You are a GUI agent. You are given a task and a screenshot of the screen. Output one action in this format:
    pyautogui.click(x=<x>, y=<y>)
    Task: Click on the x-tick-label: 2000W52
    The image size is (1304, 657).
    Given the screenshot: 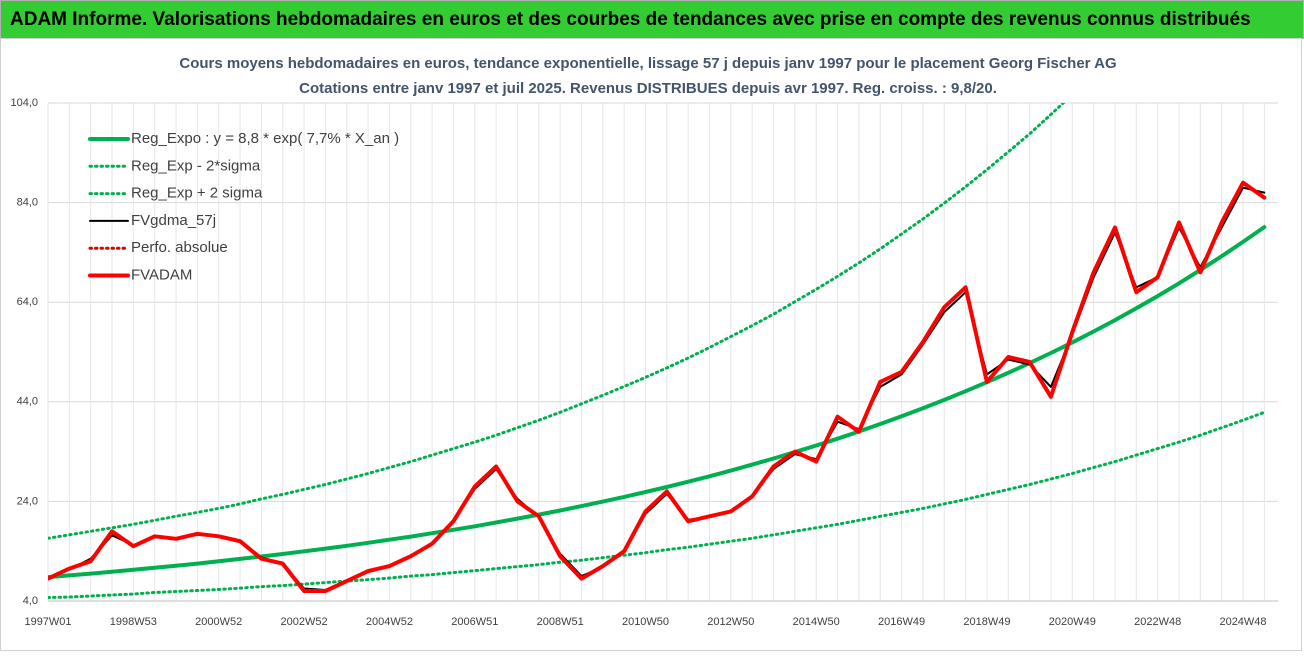 What is the action you would take?
    pyautogui.click(x=218, y=622)
    